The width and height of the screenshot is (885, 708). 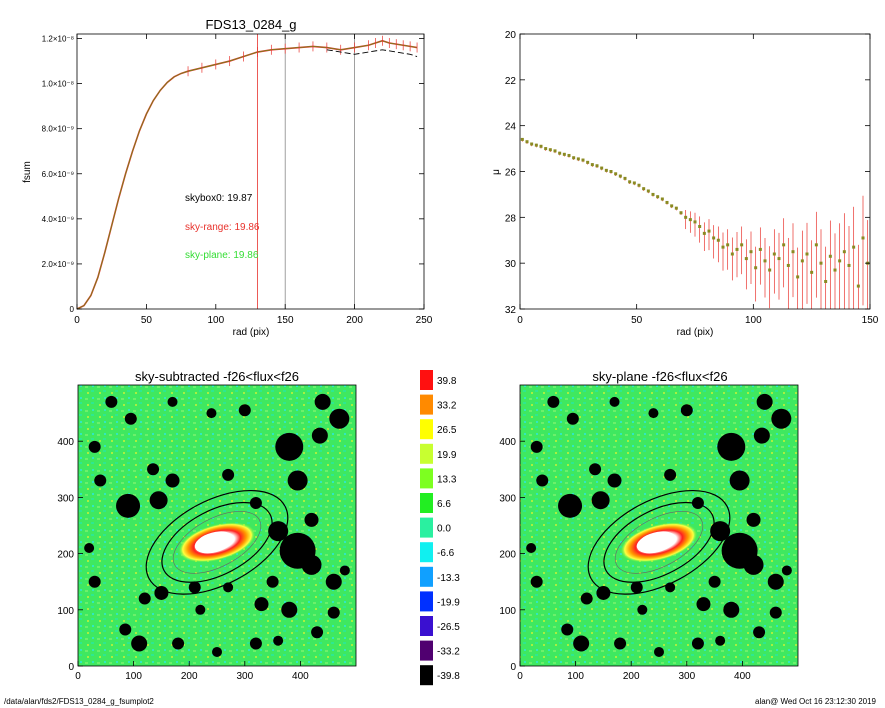 What do you see at coordinates (247, 175) in the screenshot?
I see `fsum-curve-inner` at bounding box center [247, 175].